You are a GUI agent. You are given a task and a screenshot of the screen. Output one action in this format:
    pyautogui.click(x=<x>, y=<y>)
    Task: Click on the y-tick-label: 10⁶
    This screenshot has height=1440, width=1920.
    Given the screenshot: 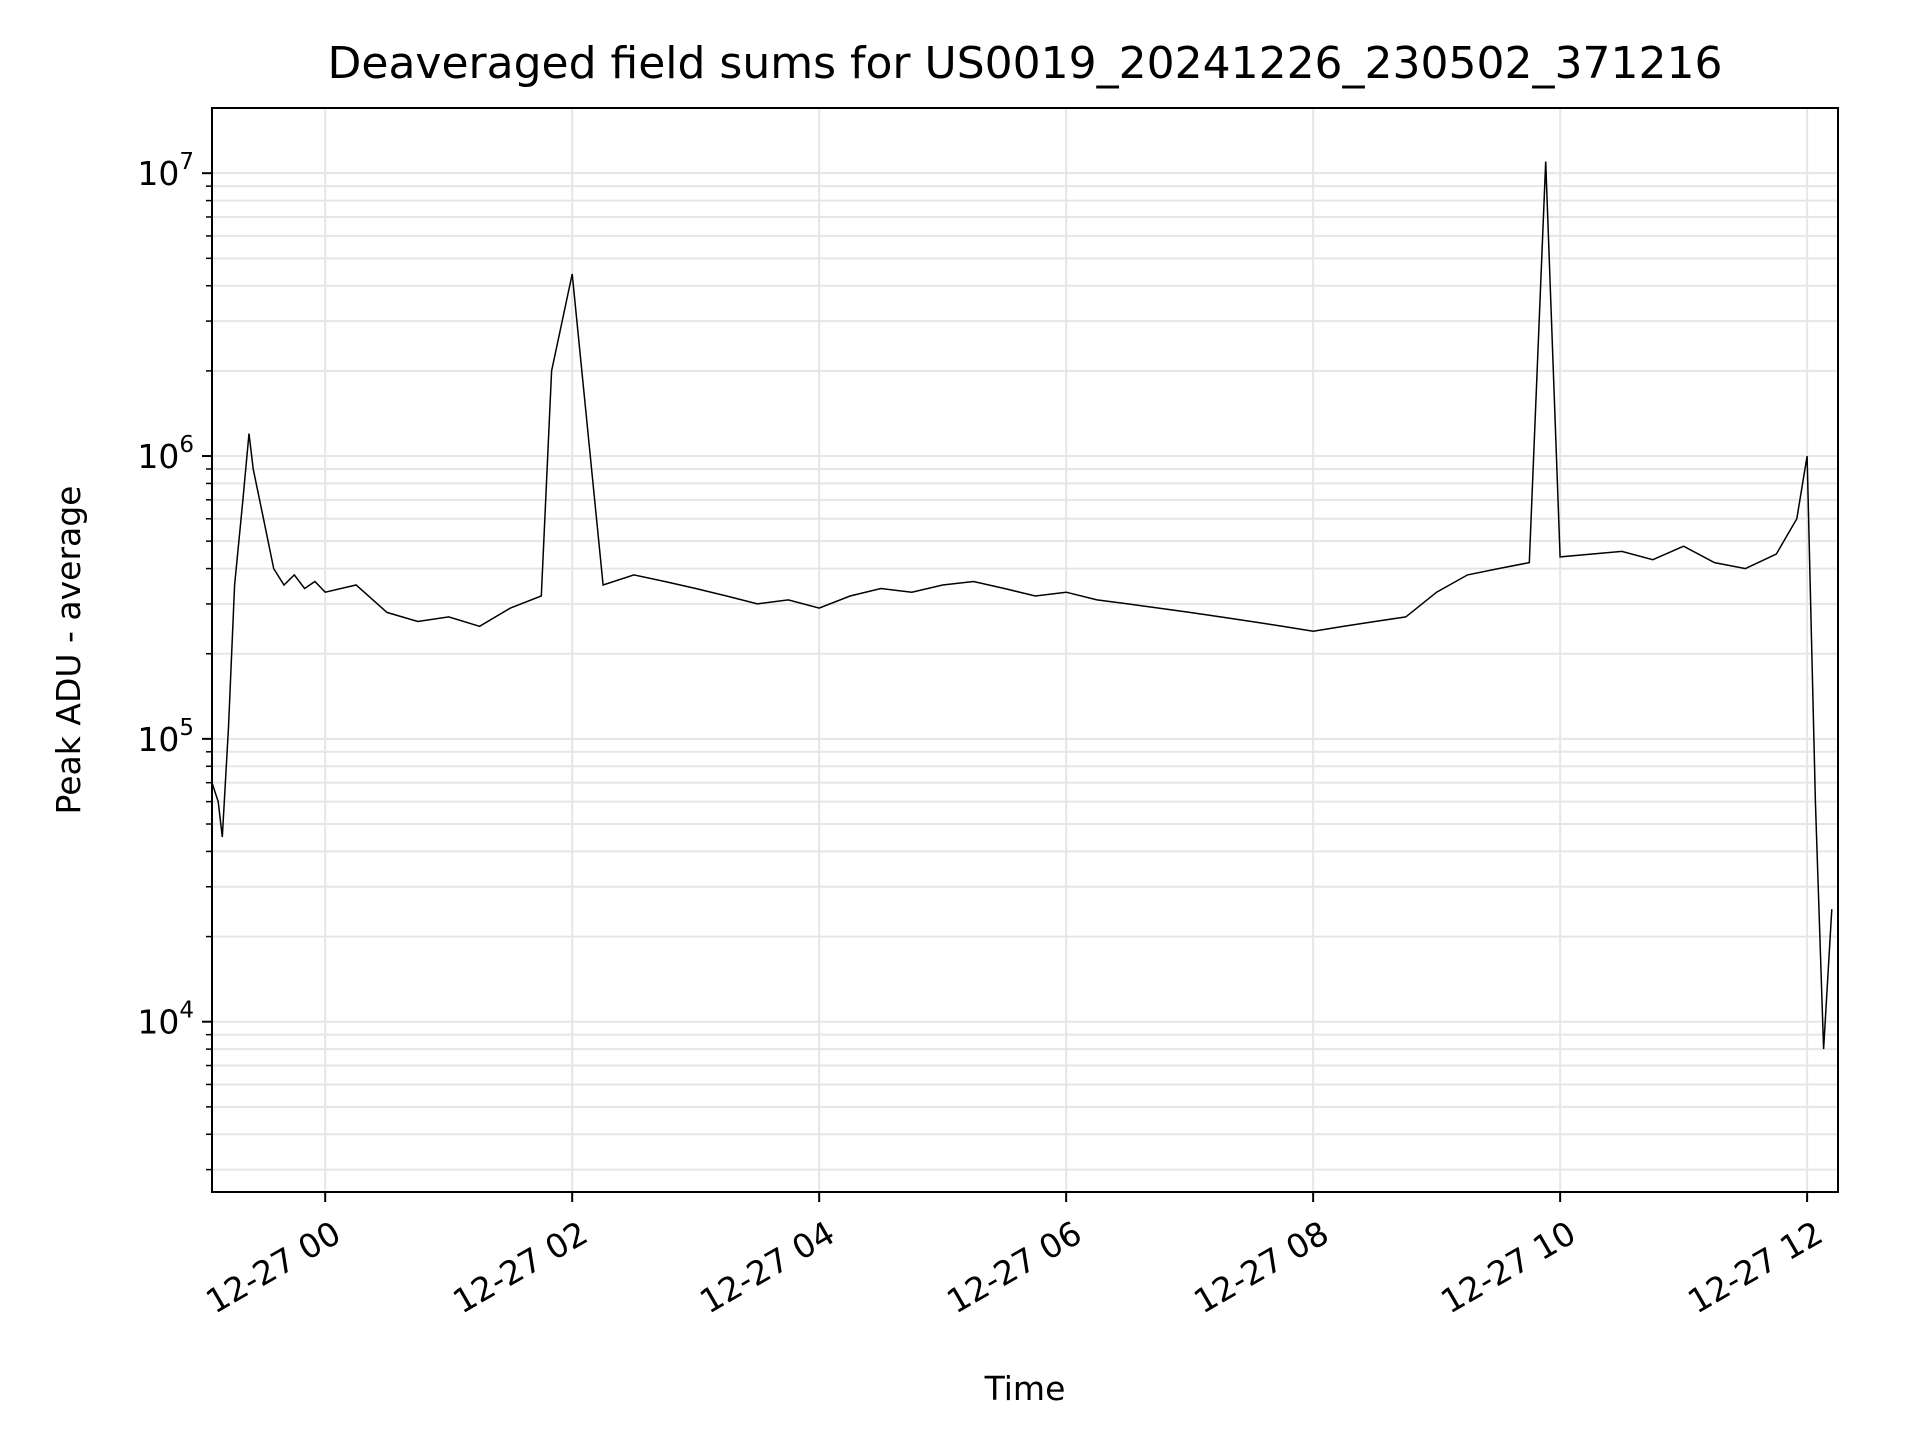 What is the action you would take?
    pyautogui.click(x=165, y=454)
    